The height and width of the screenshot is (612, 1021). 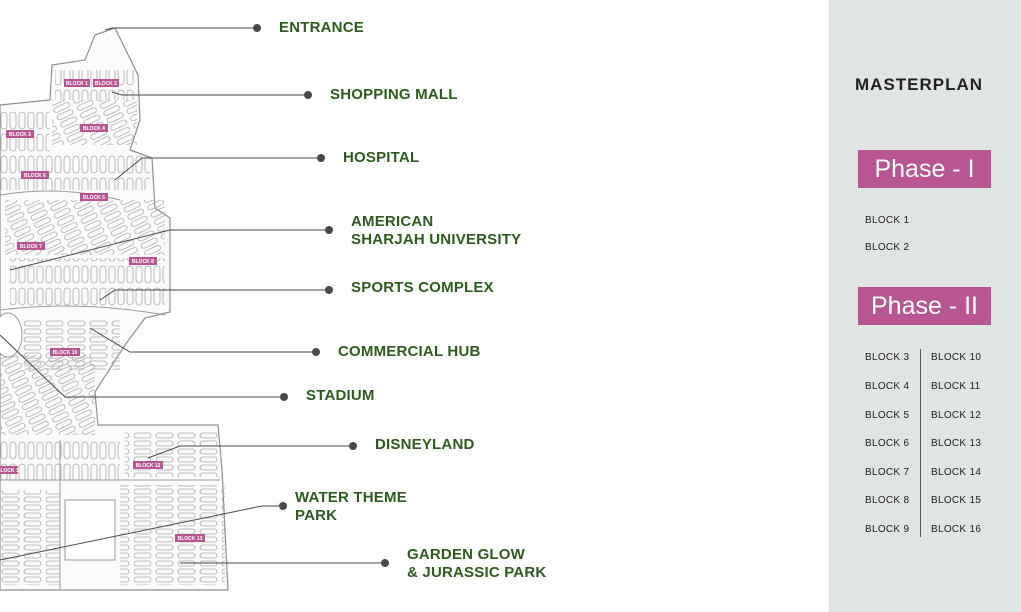 What do you see at coordinates (887, 443) in the screenshot?
I see `phase-2-block-item: BLOCK 6` at bounding box center [887, 443].